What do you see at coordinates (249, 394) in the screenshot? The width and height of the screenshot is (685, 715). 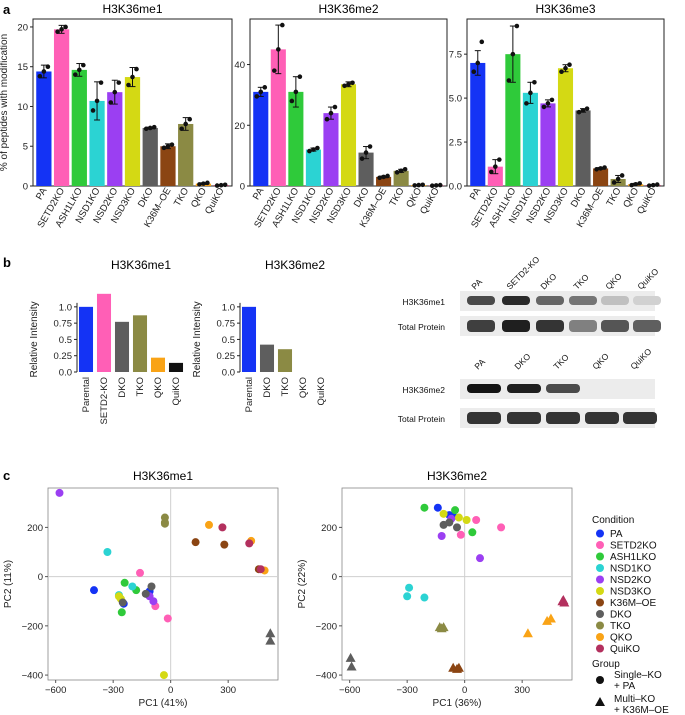 I see `x-tick-label: Parental` at bounding box center [249, 394].